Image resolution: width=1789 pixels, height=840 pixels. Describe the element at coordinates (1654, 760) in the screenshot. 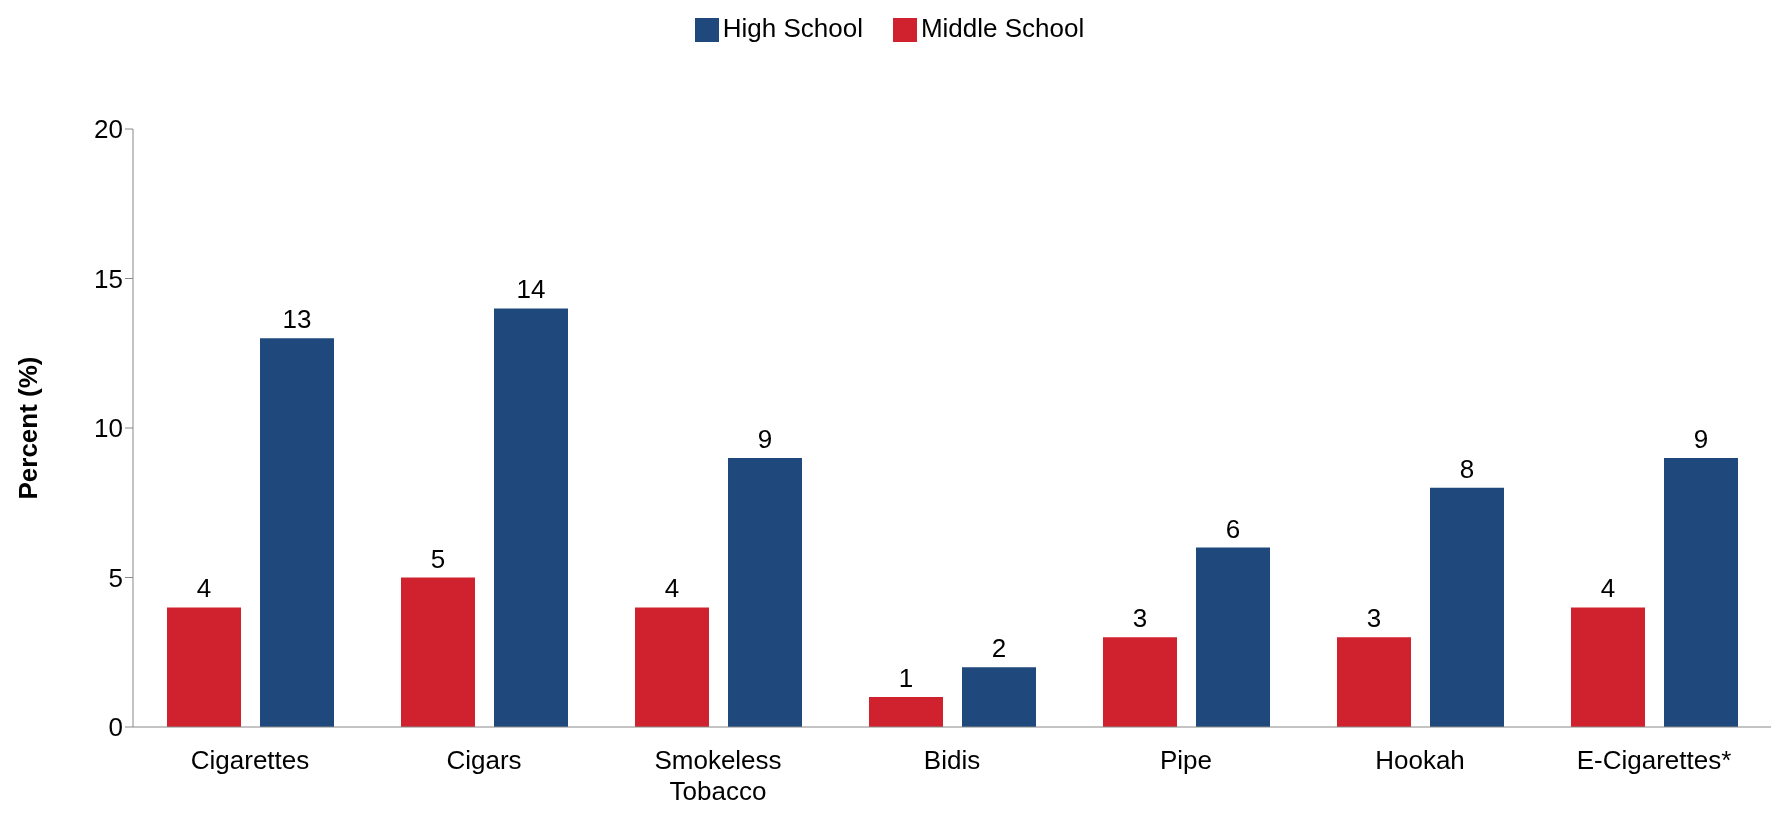

I see `x-tick-label: E-Cigarettes*` at that location.